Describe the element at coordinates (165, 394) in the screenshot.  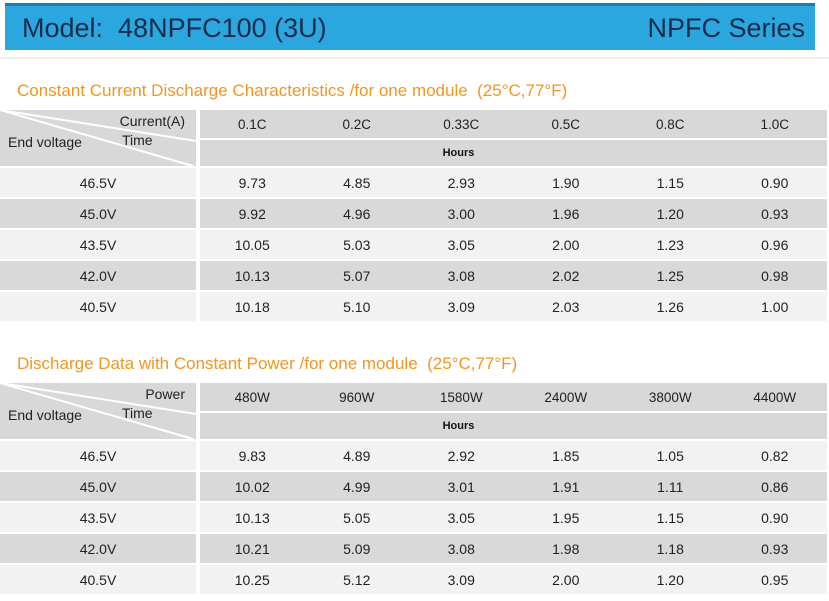
I see `corner-label-power: Power` at that location.